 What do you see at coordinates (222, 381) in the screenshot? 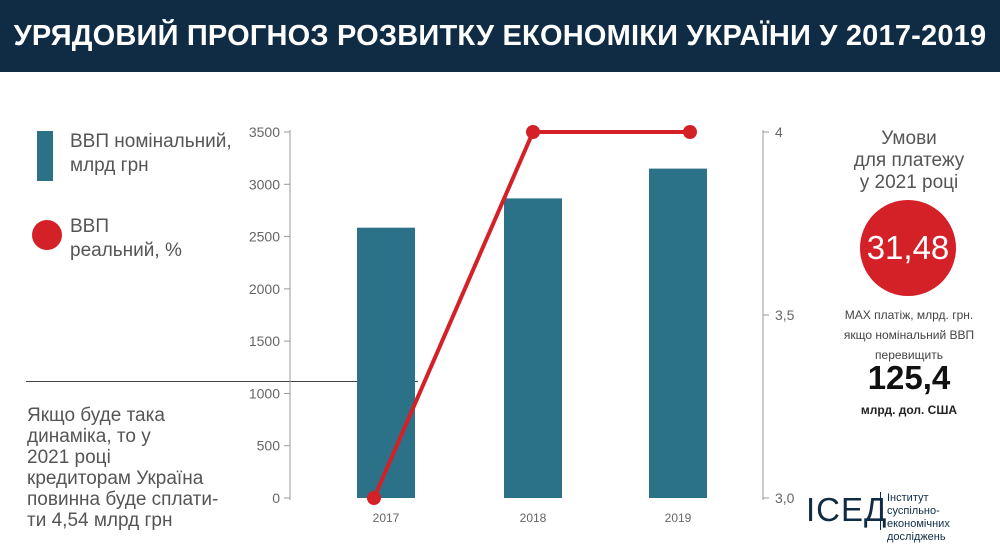
I see `divider-line` at bounding box center [222, 381].